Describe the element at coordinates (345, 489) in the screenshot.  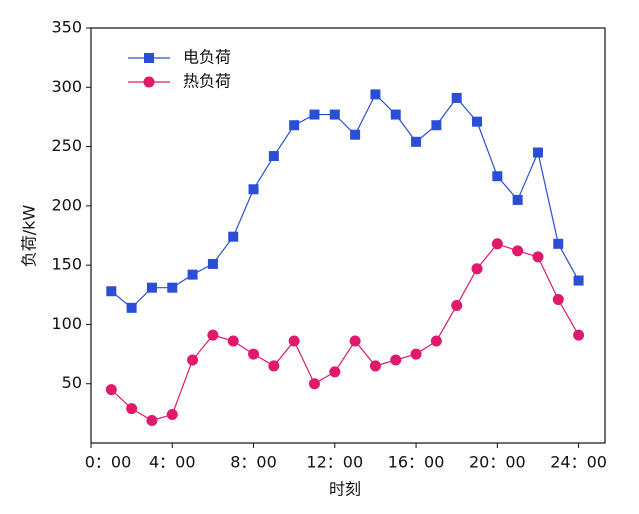
I see `x-axis-label: 时刻` at that location.